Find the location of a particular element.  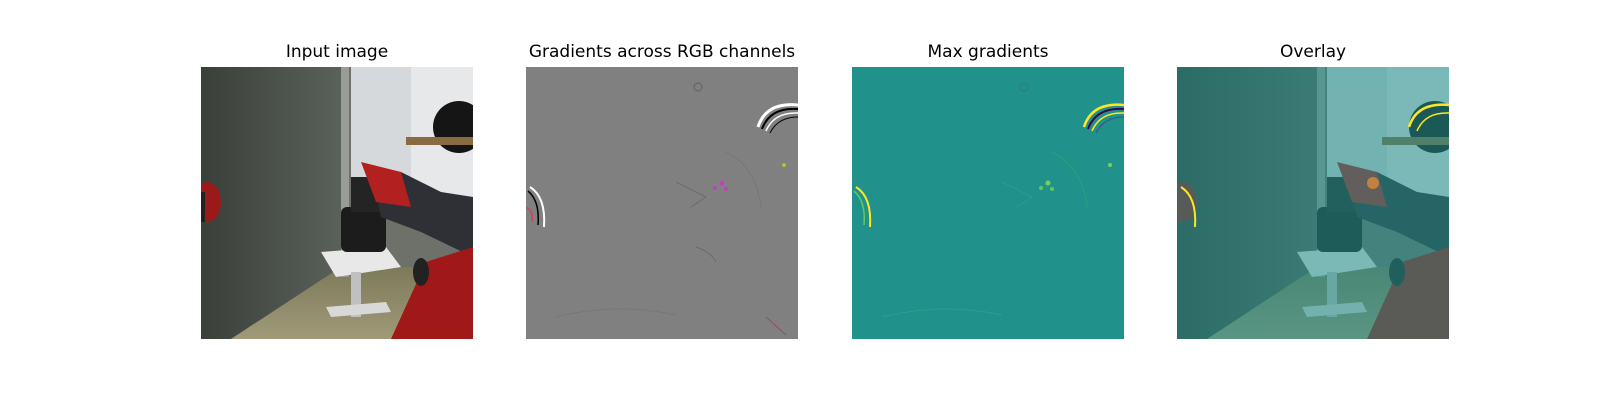

overlay-composite is located at coordinates (1313, 203).